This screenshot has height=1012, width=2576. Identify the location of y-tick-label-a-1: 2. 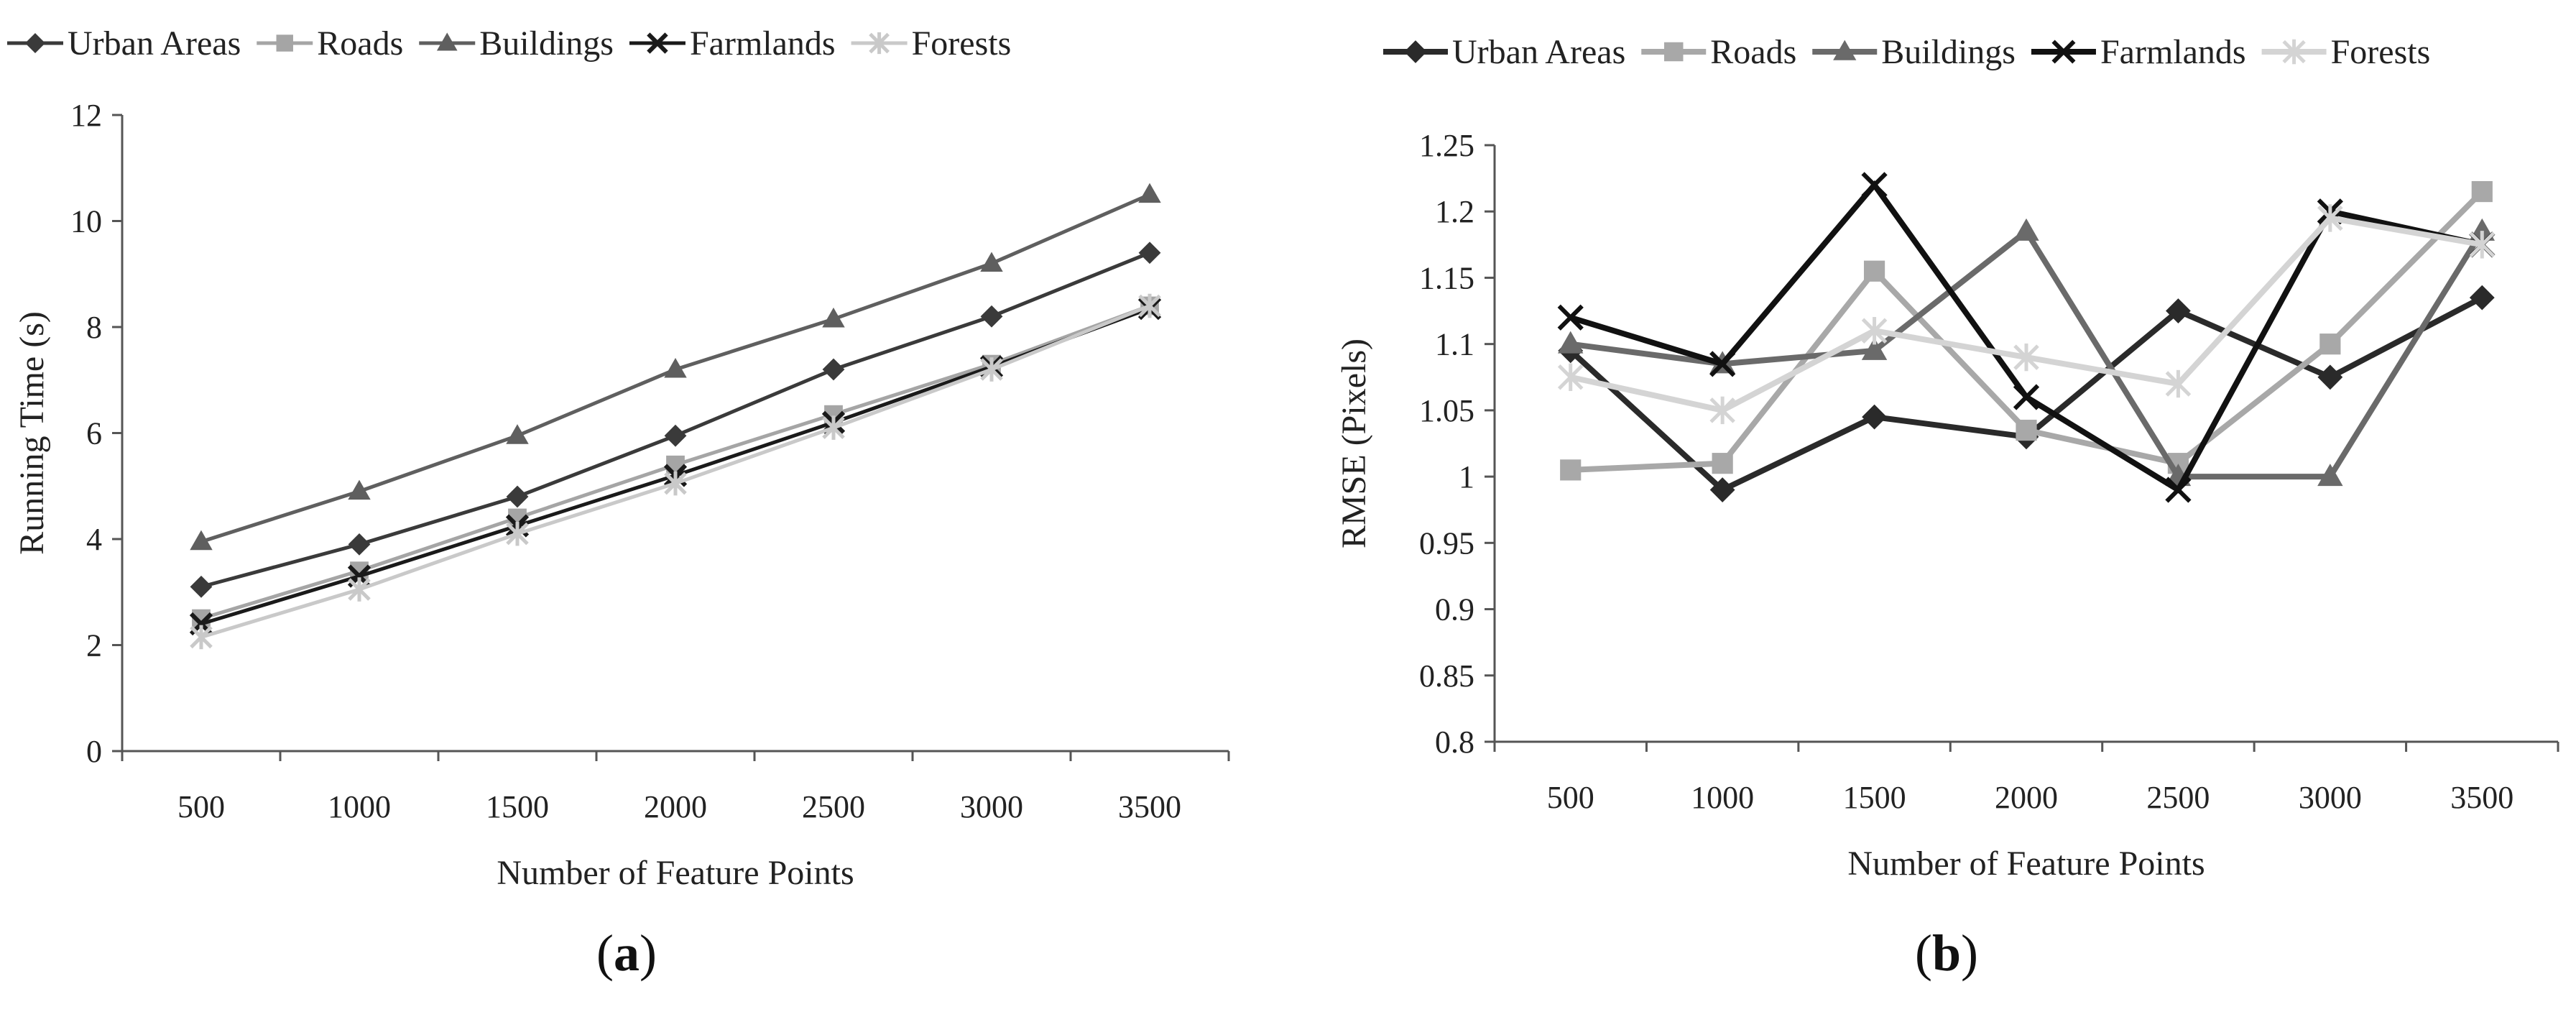
(94, 645).